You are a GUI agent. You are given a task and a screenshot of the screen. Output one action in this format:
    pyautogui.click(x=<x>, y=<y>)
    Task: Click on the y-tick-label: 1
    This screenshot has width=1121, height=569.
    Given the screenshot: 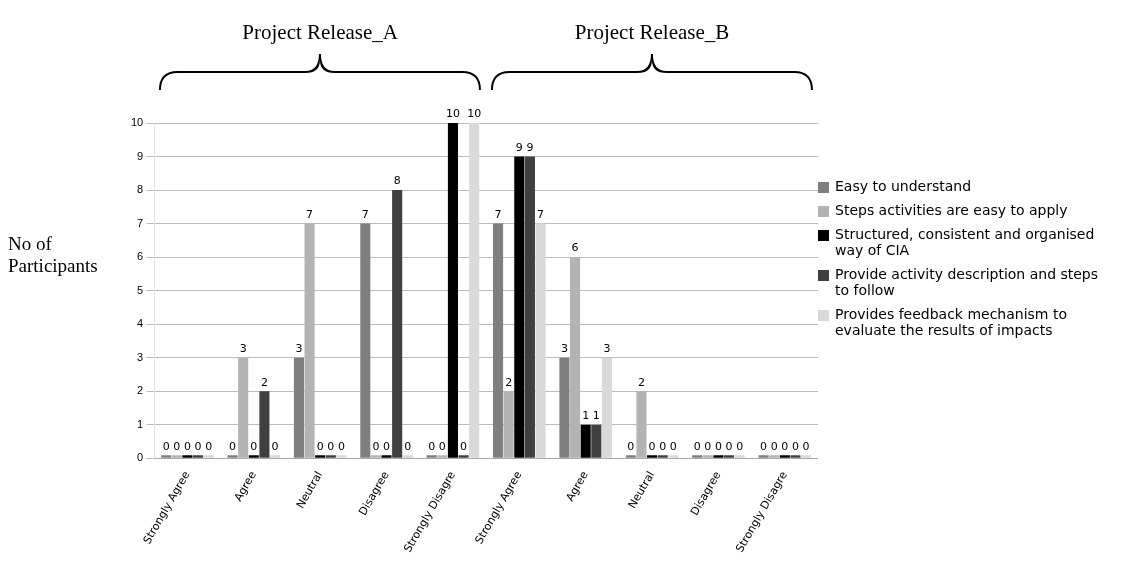 What is the action you would take?
    pyautogui.click(x=140, y=423)
    